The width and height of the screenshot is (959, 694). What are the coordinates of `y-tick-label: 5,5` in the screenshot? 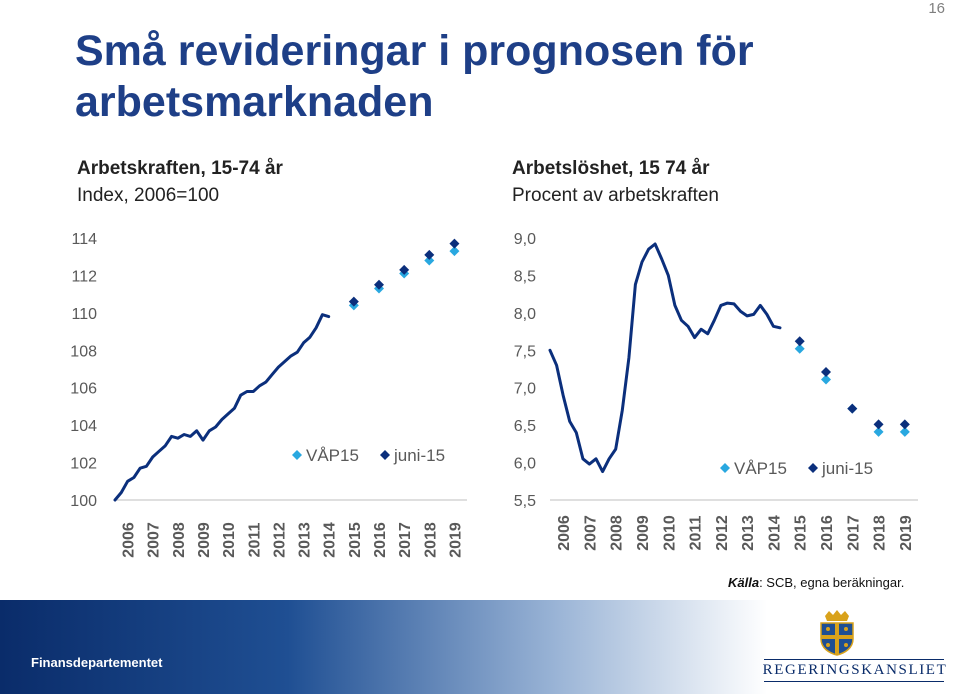 It's located at (525, 501).